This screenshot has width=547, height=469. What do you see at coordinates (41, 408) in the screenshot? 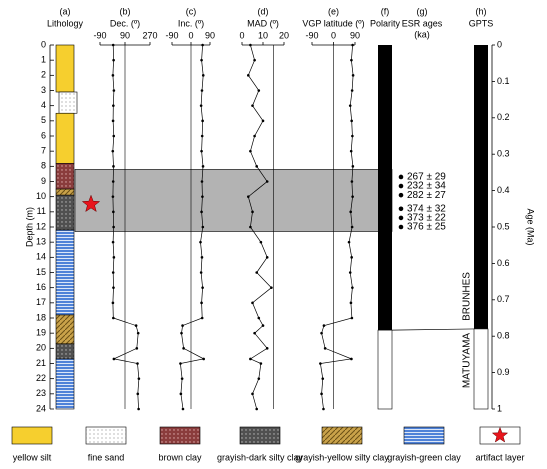
I see `depth-tick-label: 24` at bounding box center [41, 408].